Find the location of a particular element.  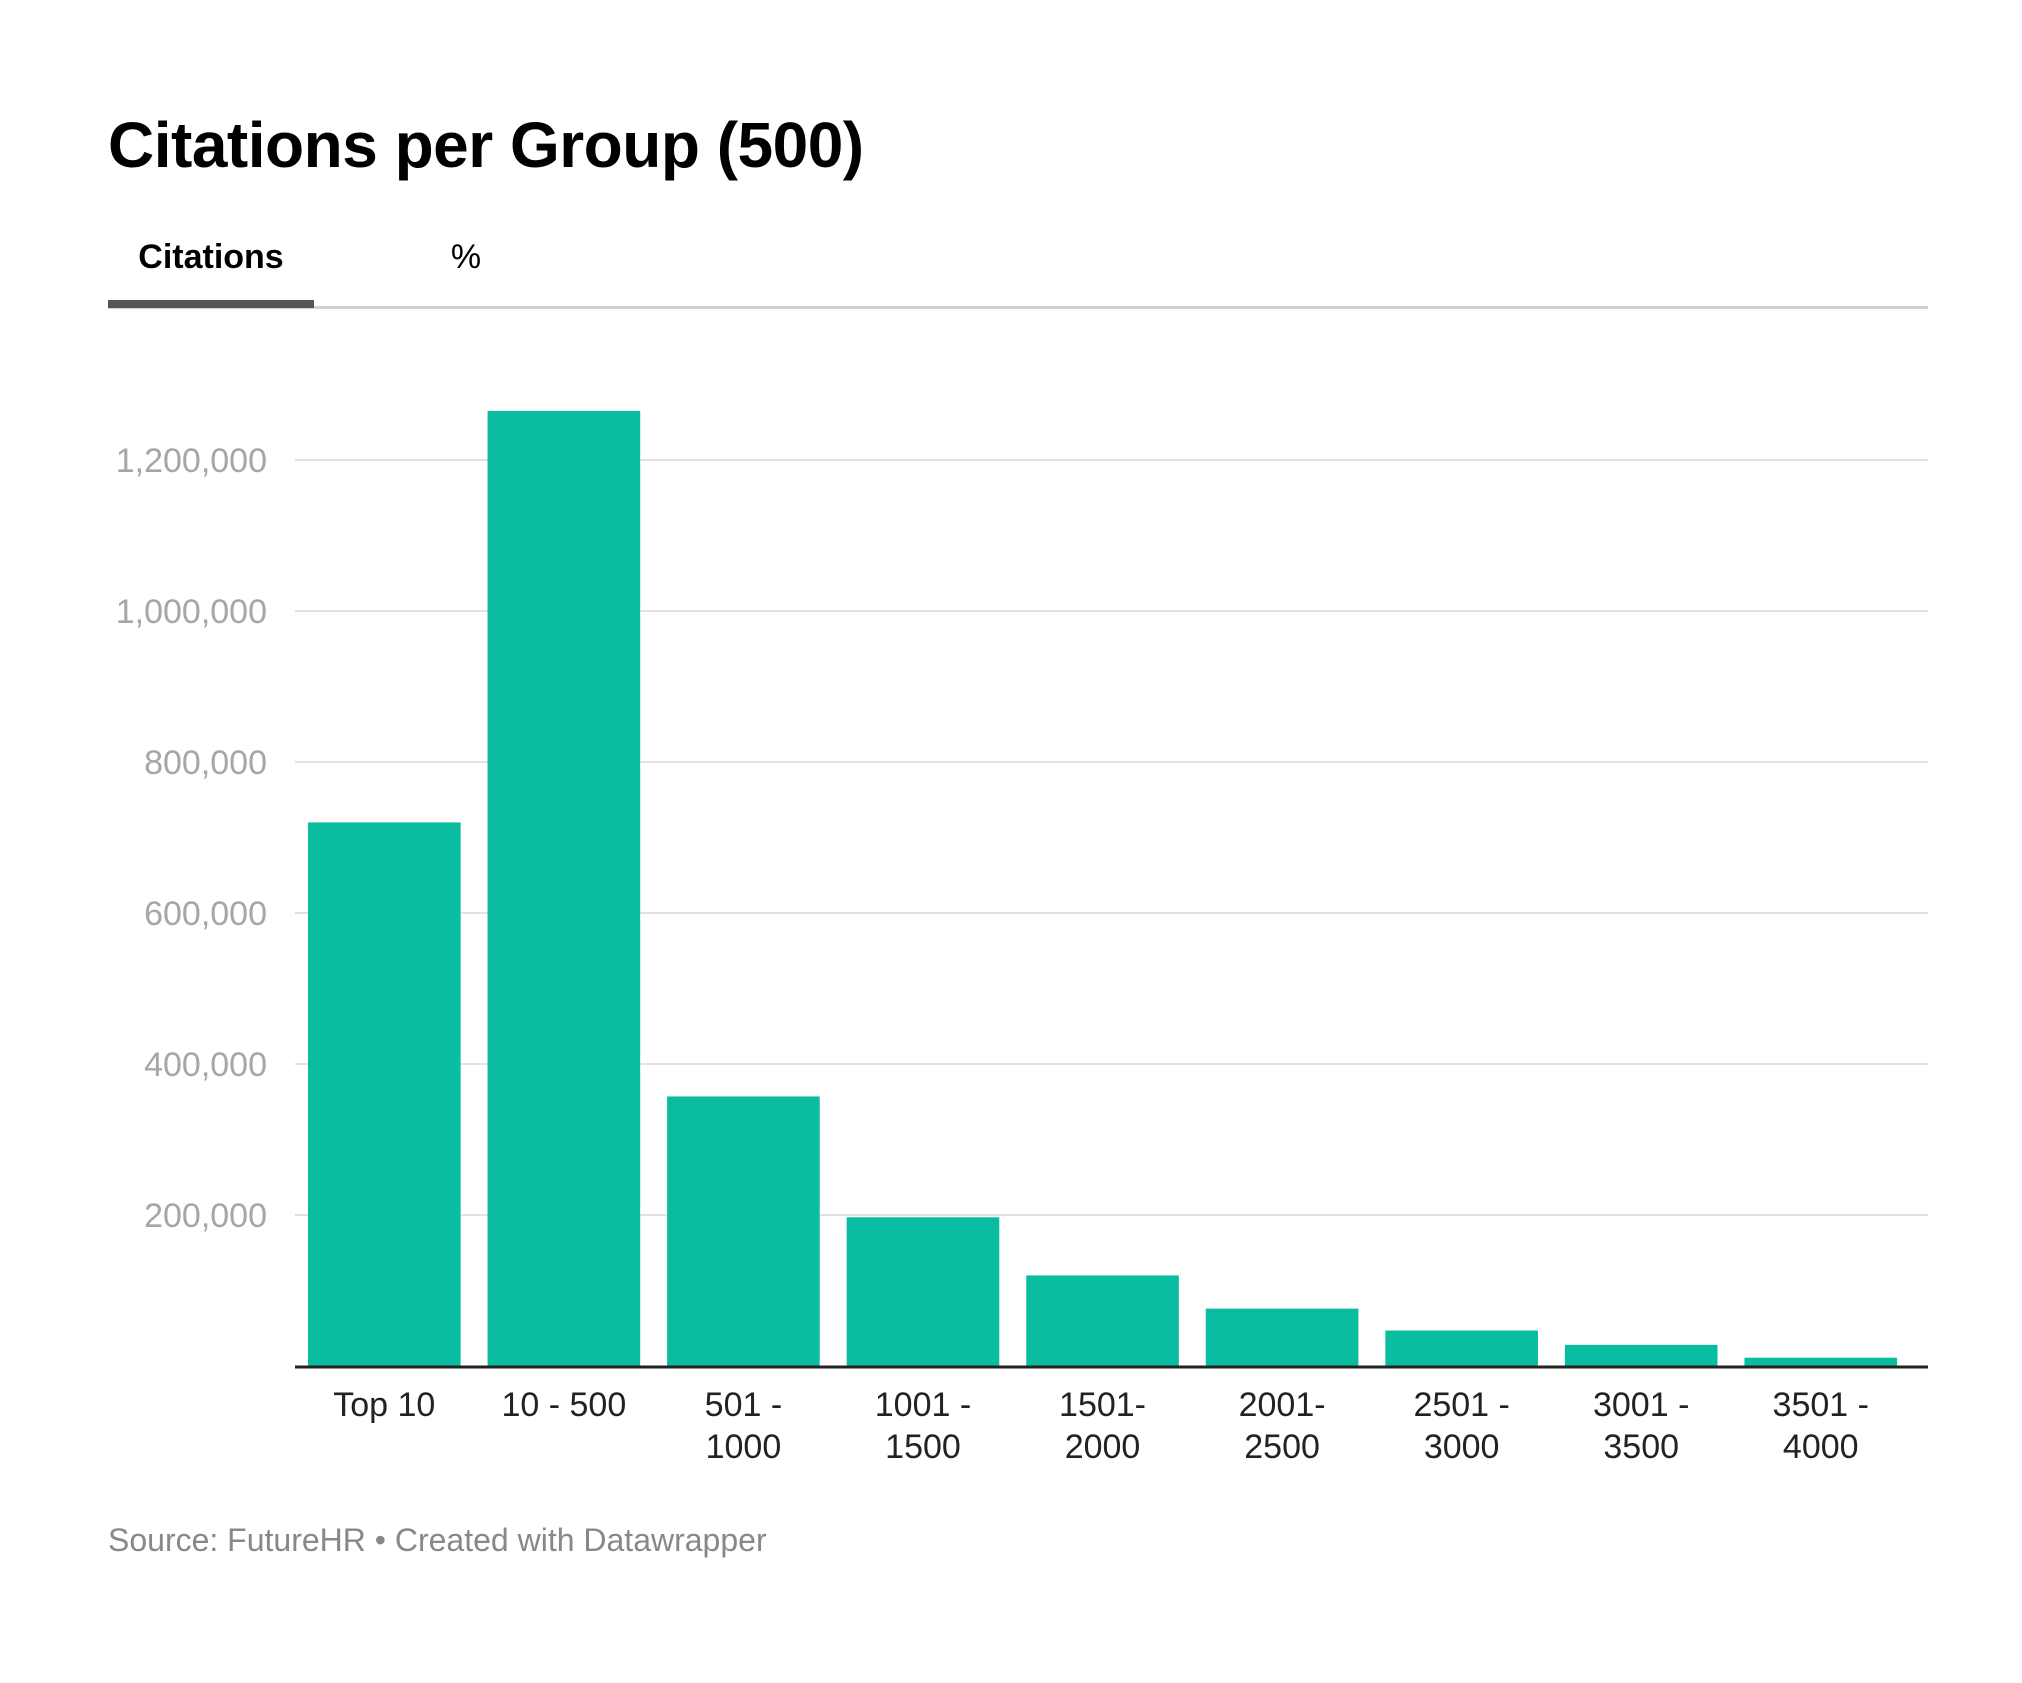

x-tick-label: Top 10 is located at coordinates (384, 1405).